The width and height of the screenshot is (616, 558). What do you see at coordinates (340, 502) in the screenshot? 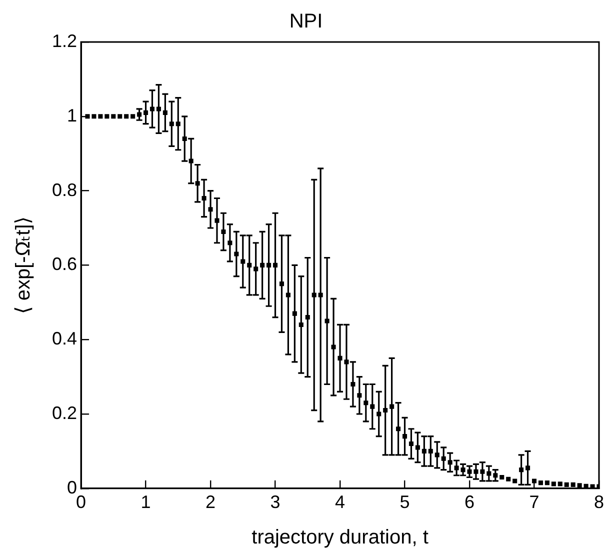
I see `x-tick-label: 4` at bounding box center [340, 502].